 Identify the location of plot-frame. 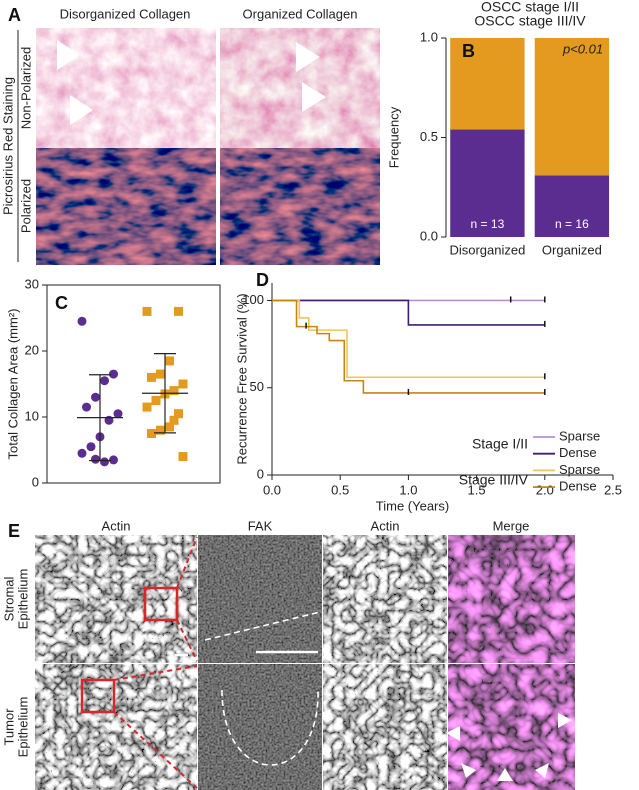
(133, 384).